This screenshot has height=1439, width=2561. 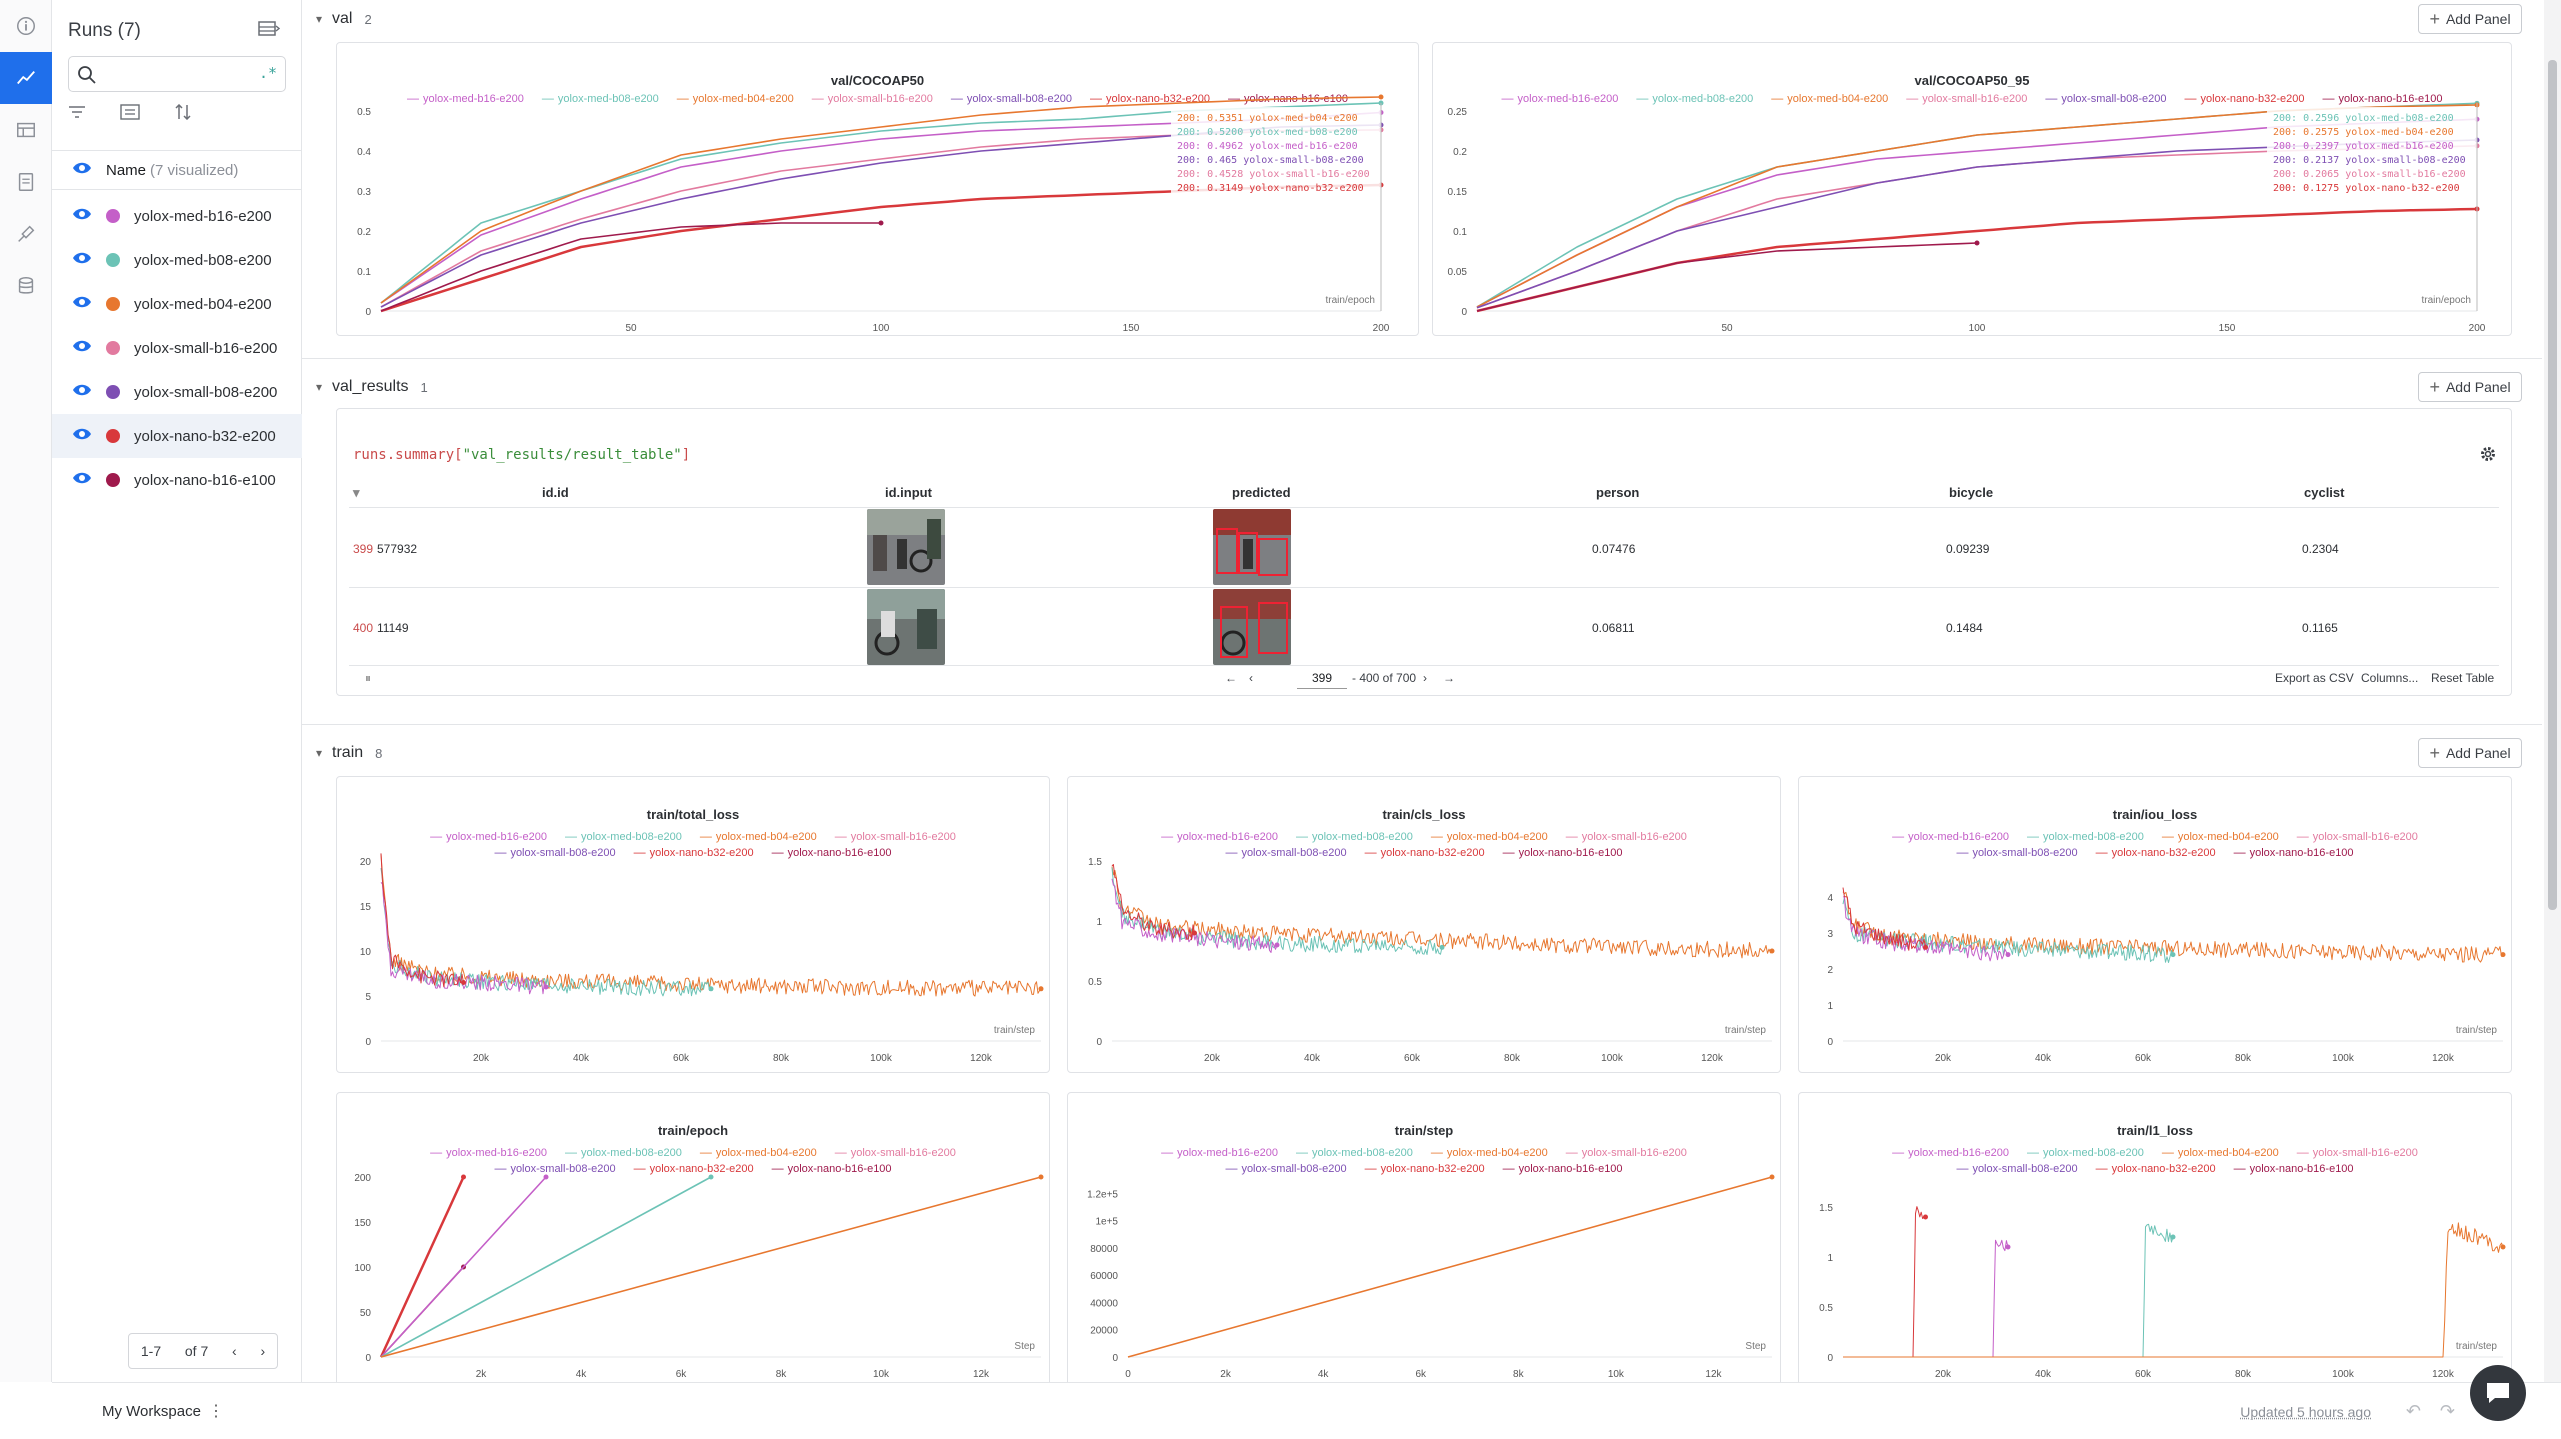 I want to click on chevron-down-icon: ▾, so click(x=319, y=19).